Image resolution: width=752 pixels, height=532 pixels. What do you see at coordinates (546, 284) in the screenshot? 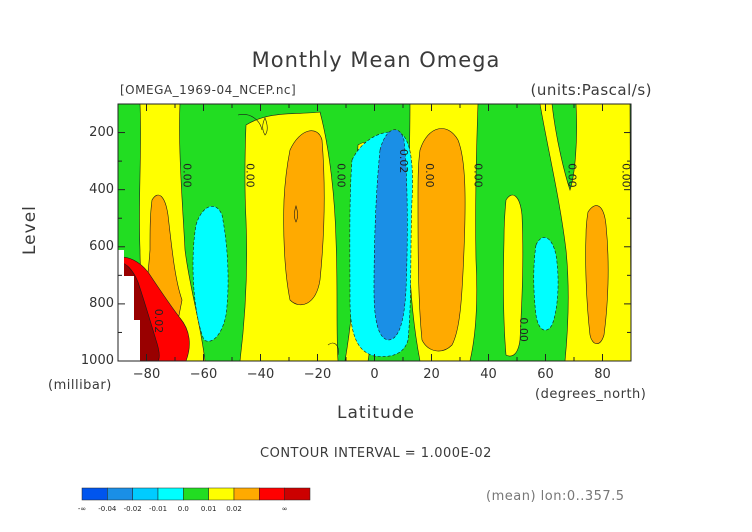
I see `contour-region-cyan-nh-mid` at bounding box center [546, 284].